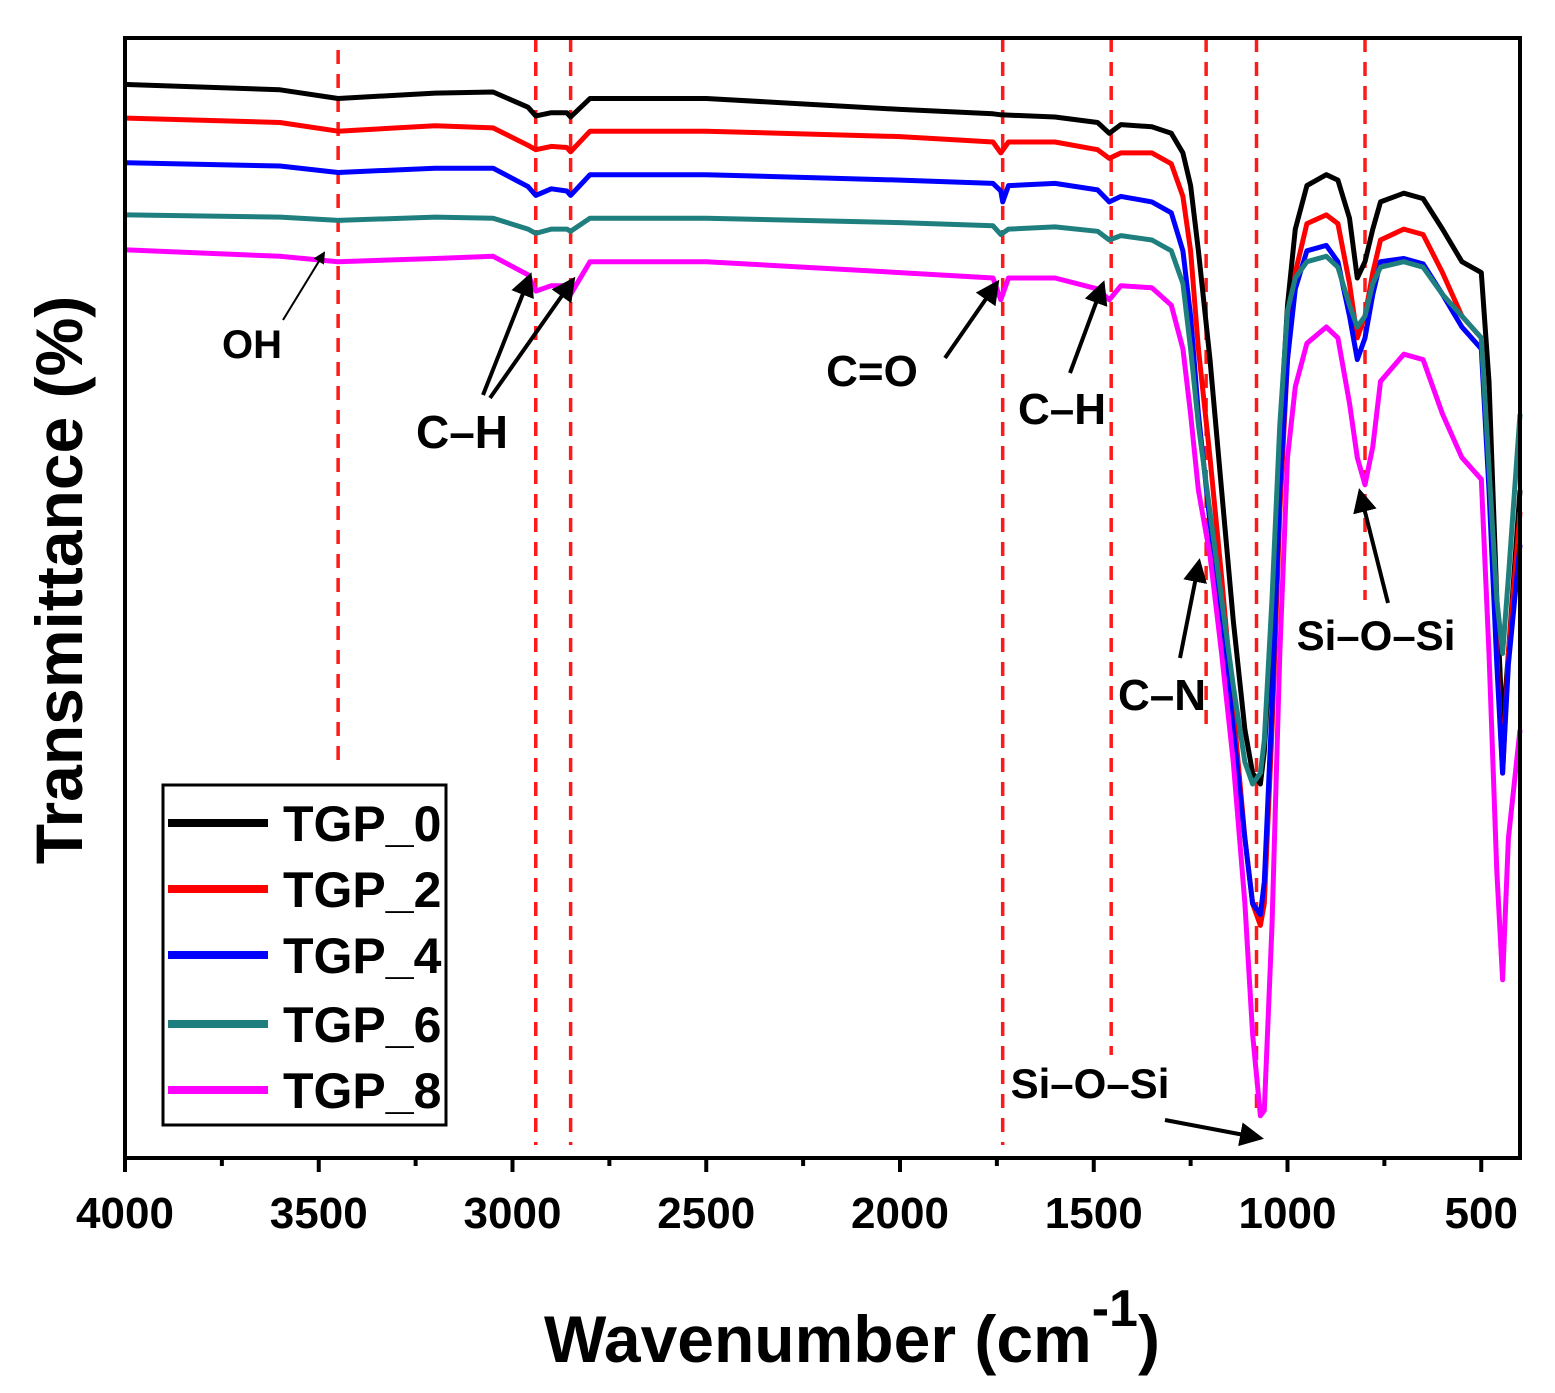  I want to click on x-tick-label-500: 500, so click(1481, 1213).